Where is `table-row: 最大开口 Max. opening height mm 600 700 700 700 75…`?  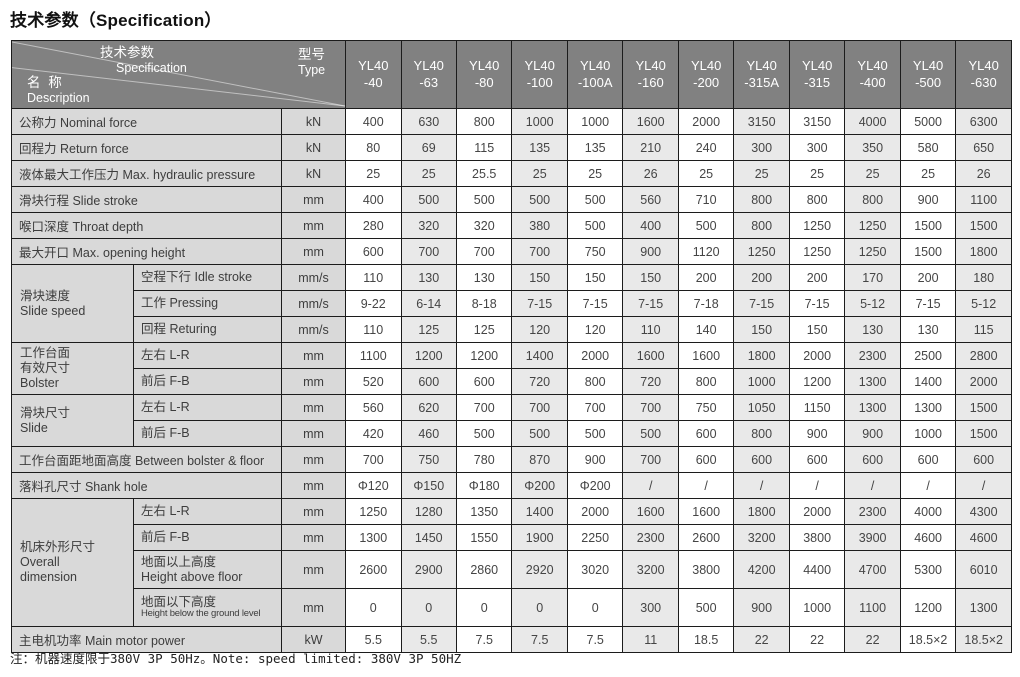 table-row: 最大开口 Max. opening height mm 600 700 700 700 75… is located at coordinates (511, 251).